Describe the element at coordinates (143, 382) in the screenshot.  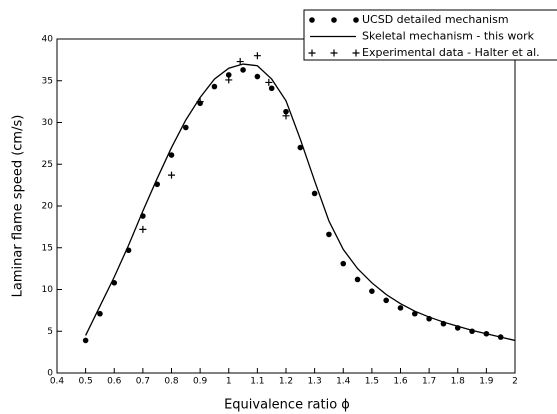
I see `x-tick-label: 0.7` at that location.